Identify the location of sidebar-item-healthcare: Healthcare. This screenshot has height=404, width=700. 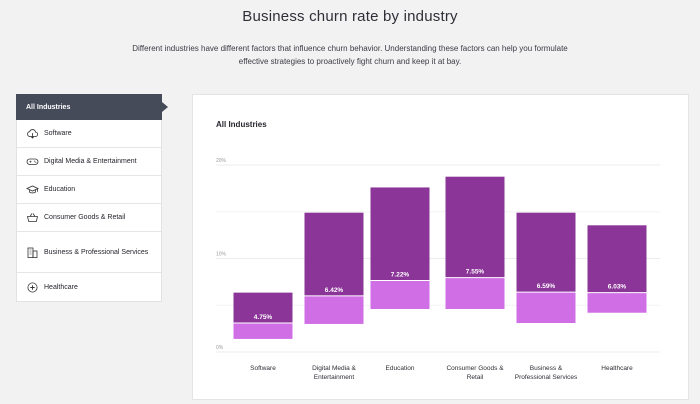
(89, 287).